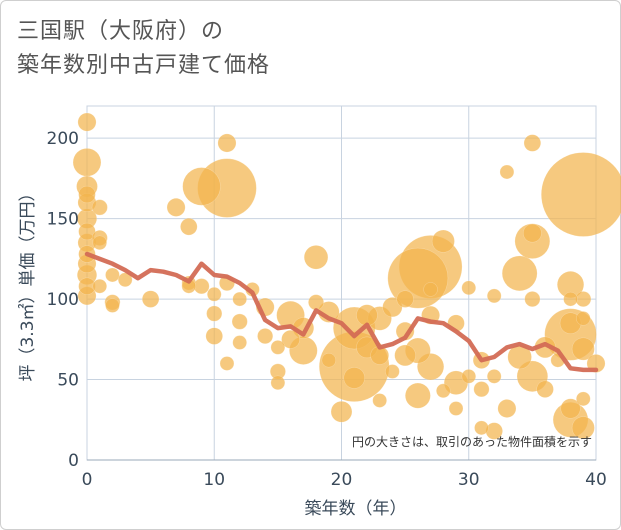 Image resolution: width=621 pixels, height=530 pixels. Describe the element at coordinates (596, 480) in the screenshot. I see `x-tick-label: 40` at that location.